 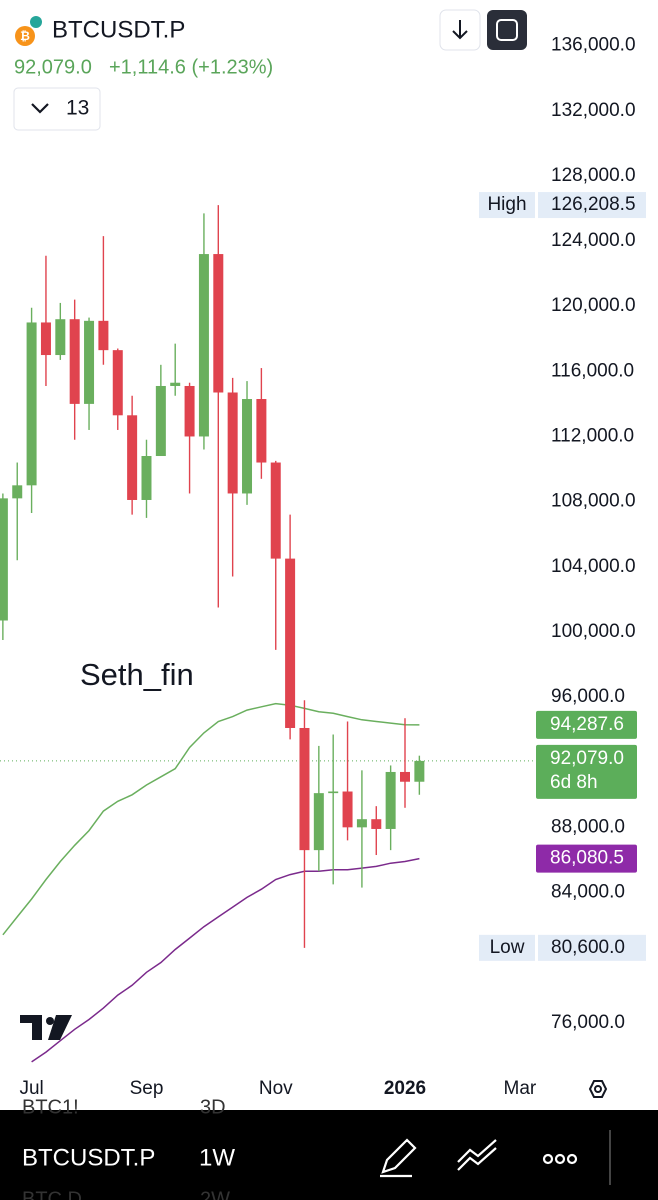 I want to click on line-tool, so click(x=477, y=1155).